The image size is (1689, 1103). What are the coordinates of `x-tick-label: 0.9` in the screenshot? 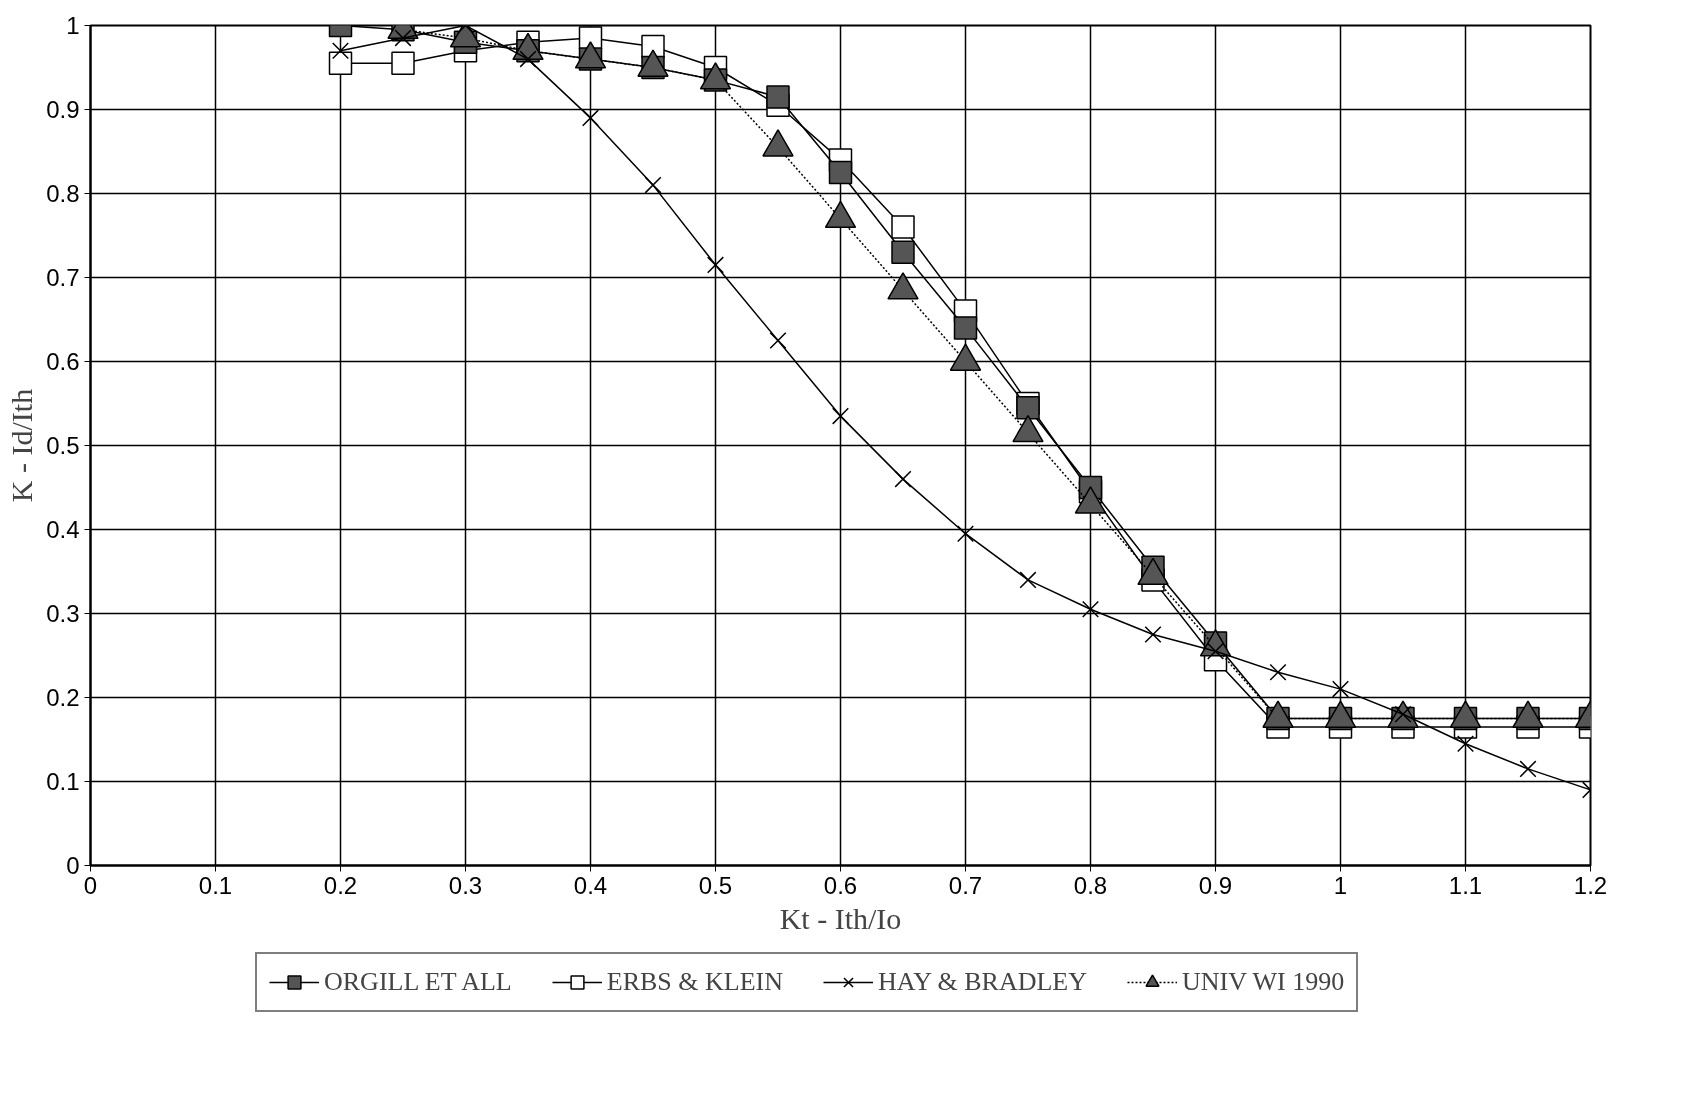 It's located at (1215, 885).